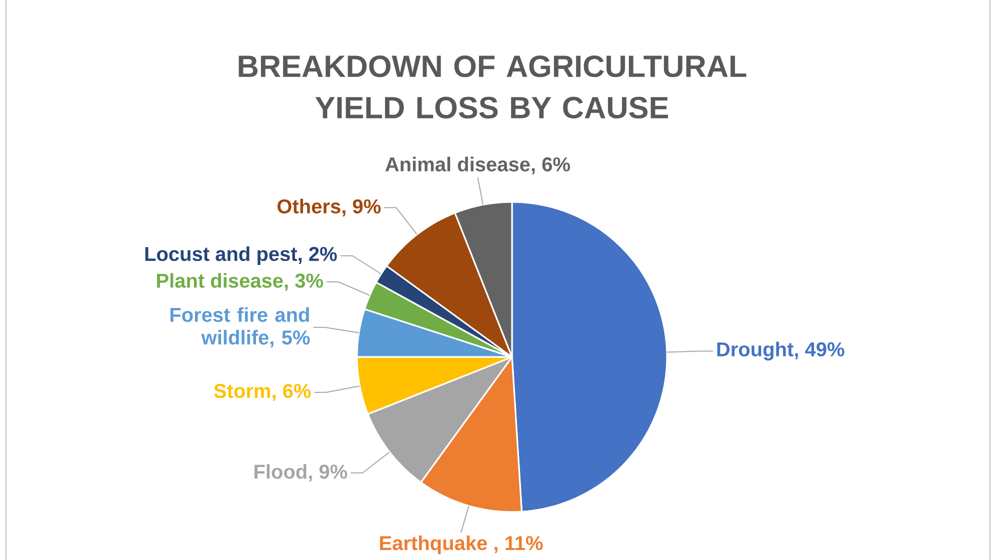 The image size is (996, 560). What do you see at coordinates (329, 207) in the screenshot?
I see `data-label: Others, 9%` at bounding box center [329, 207].